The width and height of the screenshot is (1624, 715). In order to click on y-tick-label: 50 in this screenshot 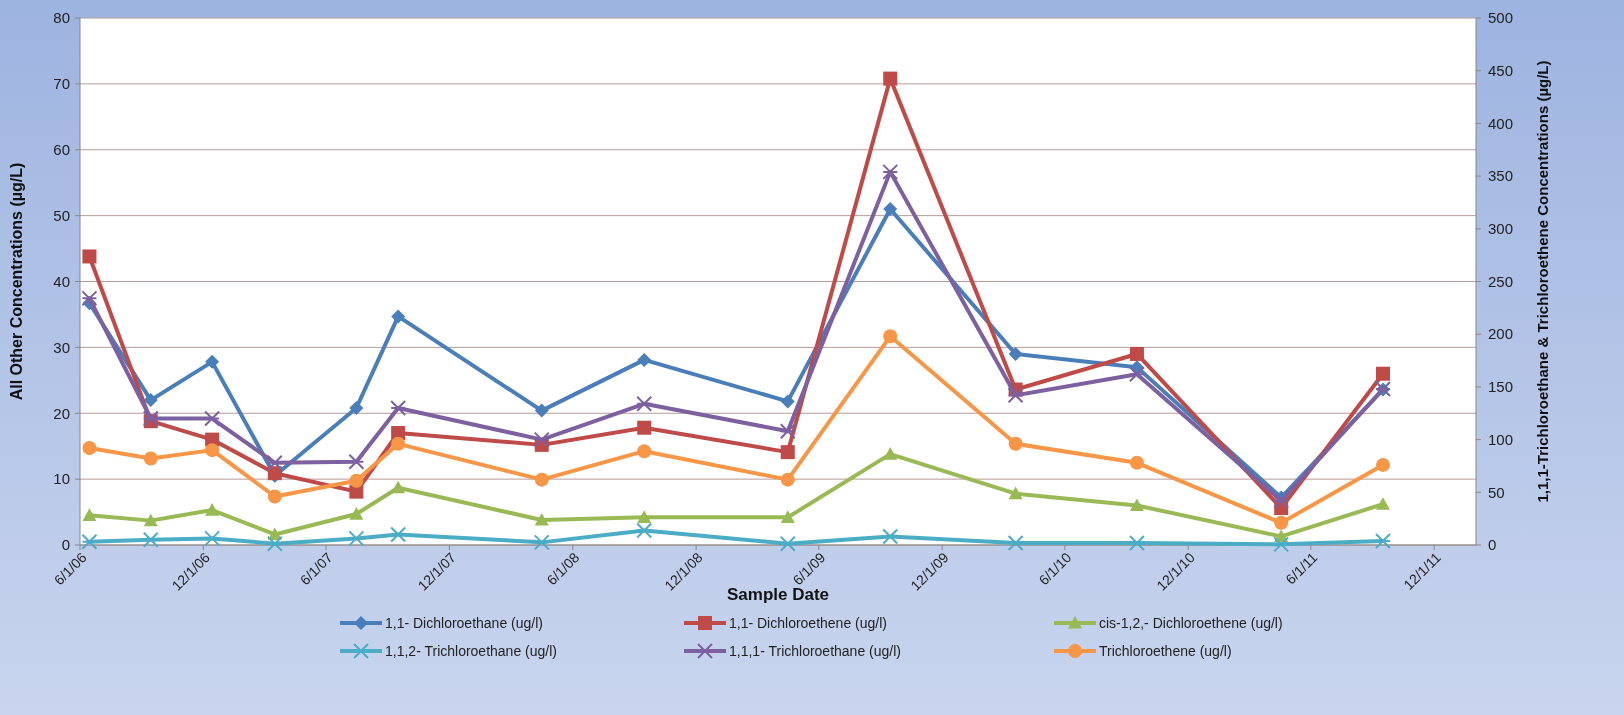, I will do `click(61, 215)`.